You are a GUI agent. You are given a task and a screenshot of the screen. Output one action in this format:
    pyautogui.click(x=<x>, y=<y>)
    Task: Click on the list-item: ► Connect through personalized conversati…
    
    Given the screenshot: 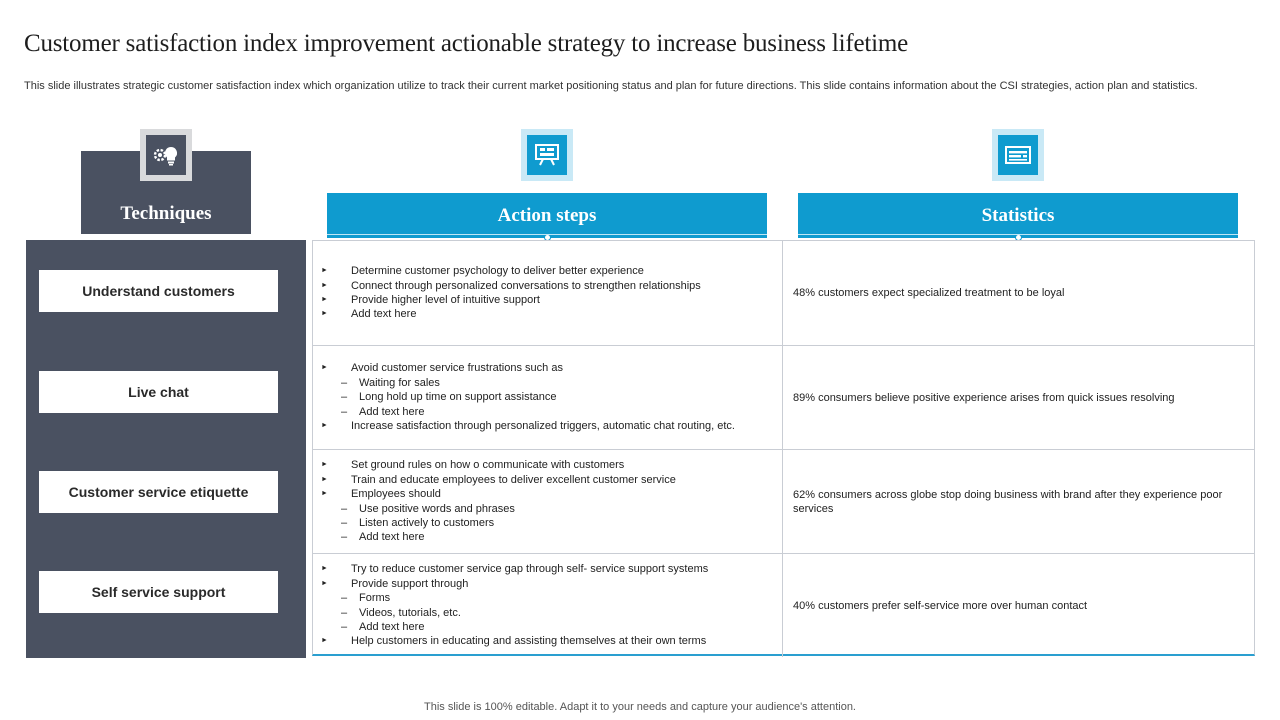 What is the action you would take?
    pyautogui.click(x=511, y=285)
    